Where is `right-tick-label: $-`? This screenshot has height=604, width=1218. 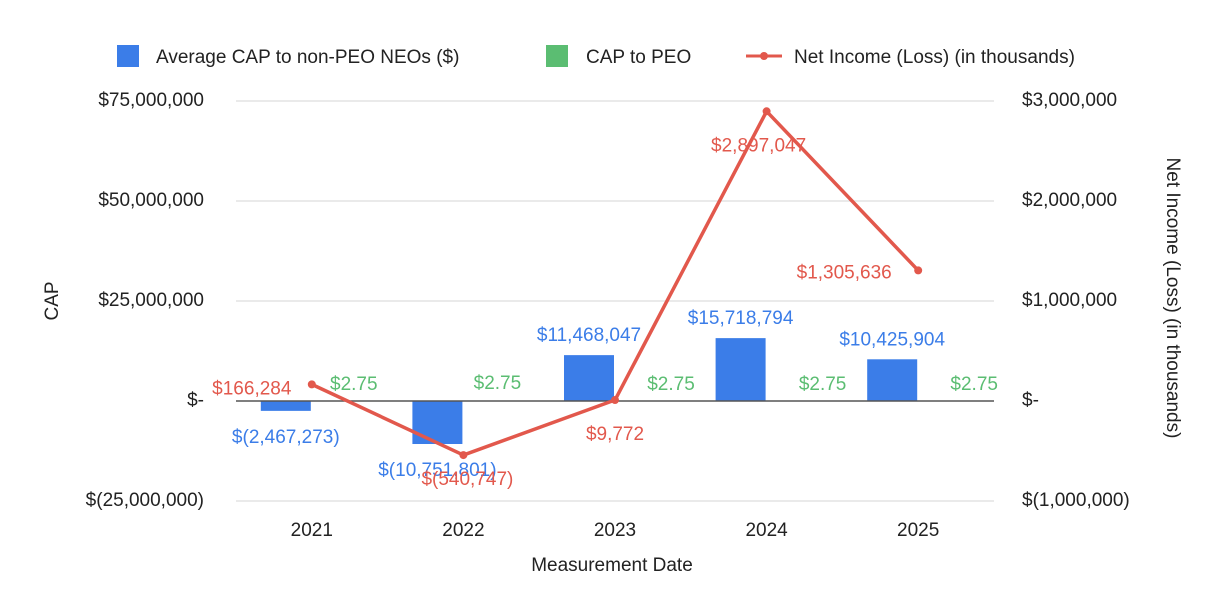
right-tick-label: $- is located at coordinates (1030, 400).